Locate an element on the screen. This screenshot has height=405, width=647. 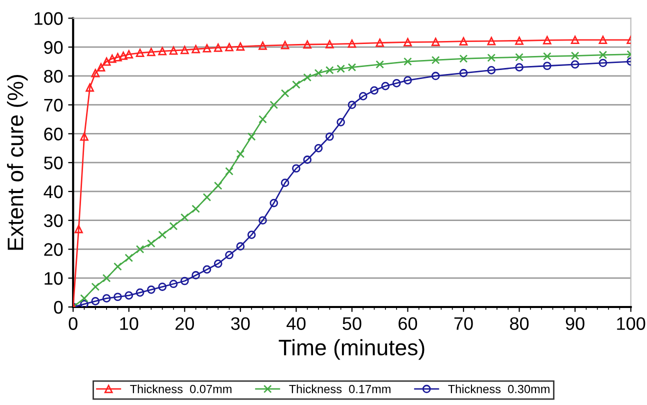
x-tick-label: 10 is located at coordinates (129, 323).